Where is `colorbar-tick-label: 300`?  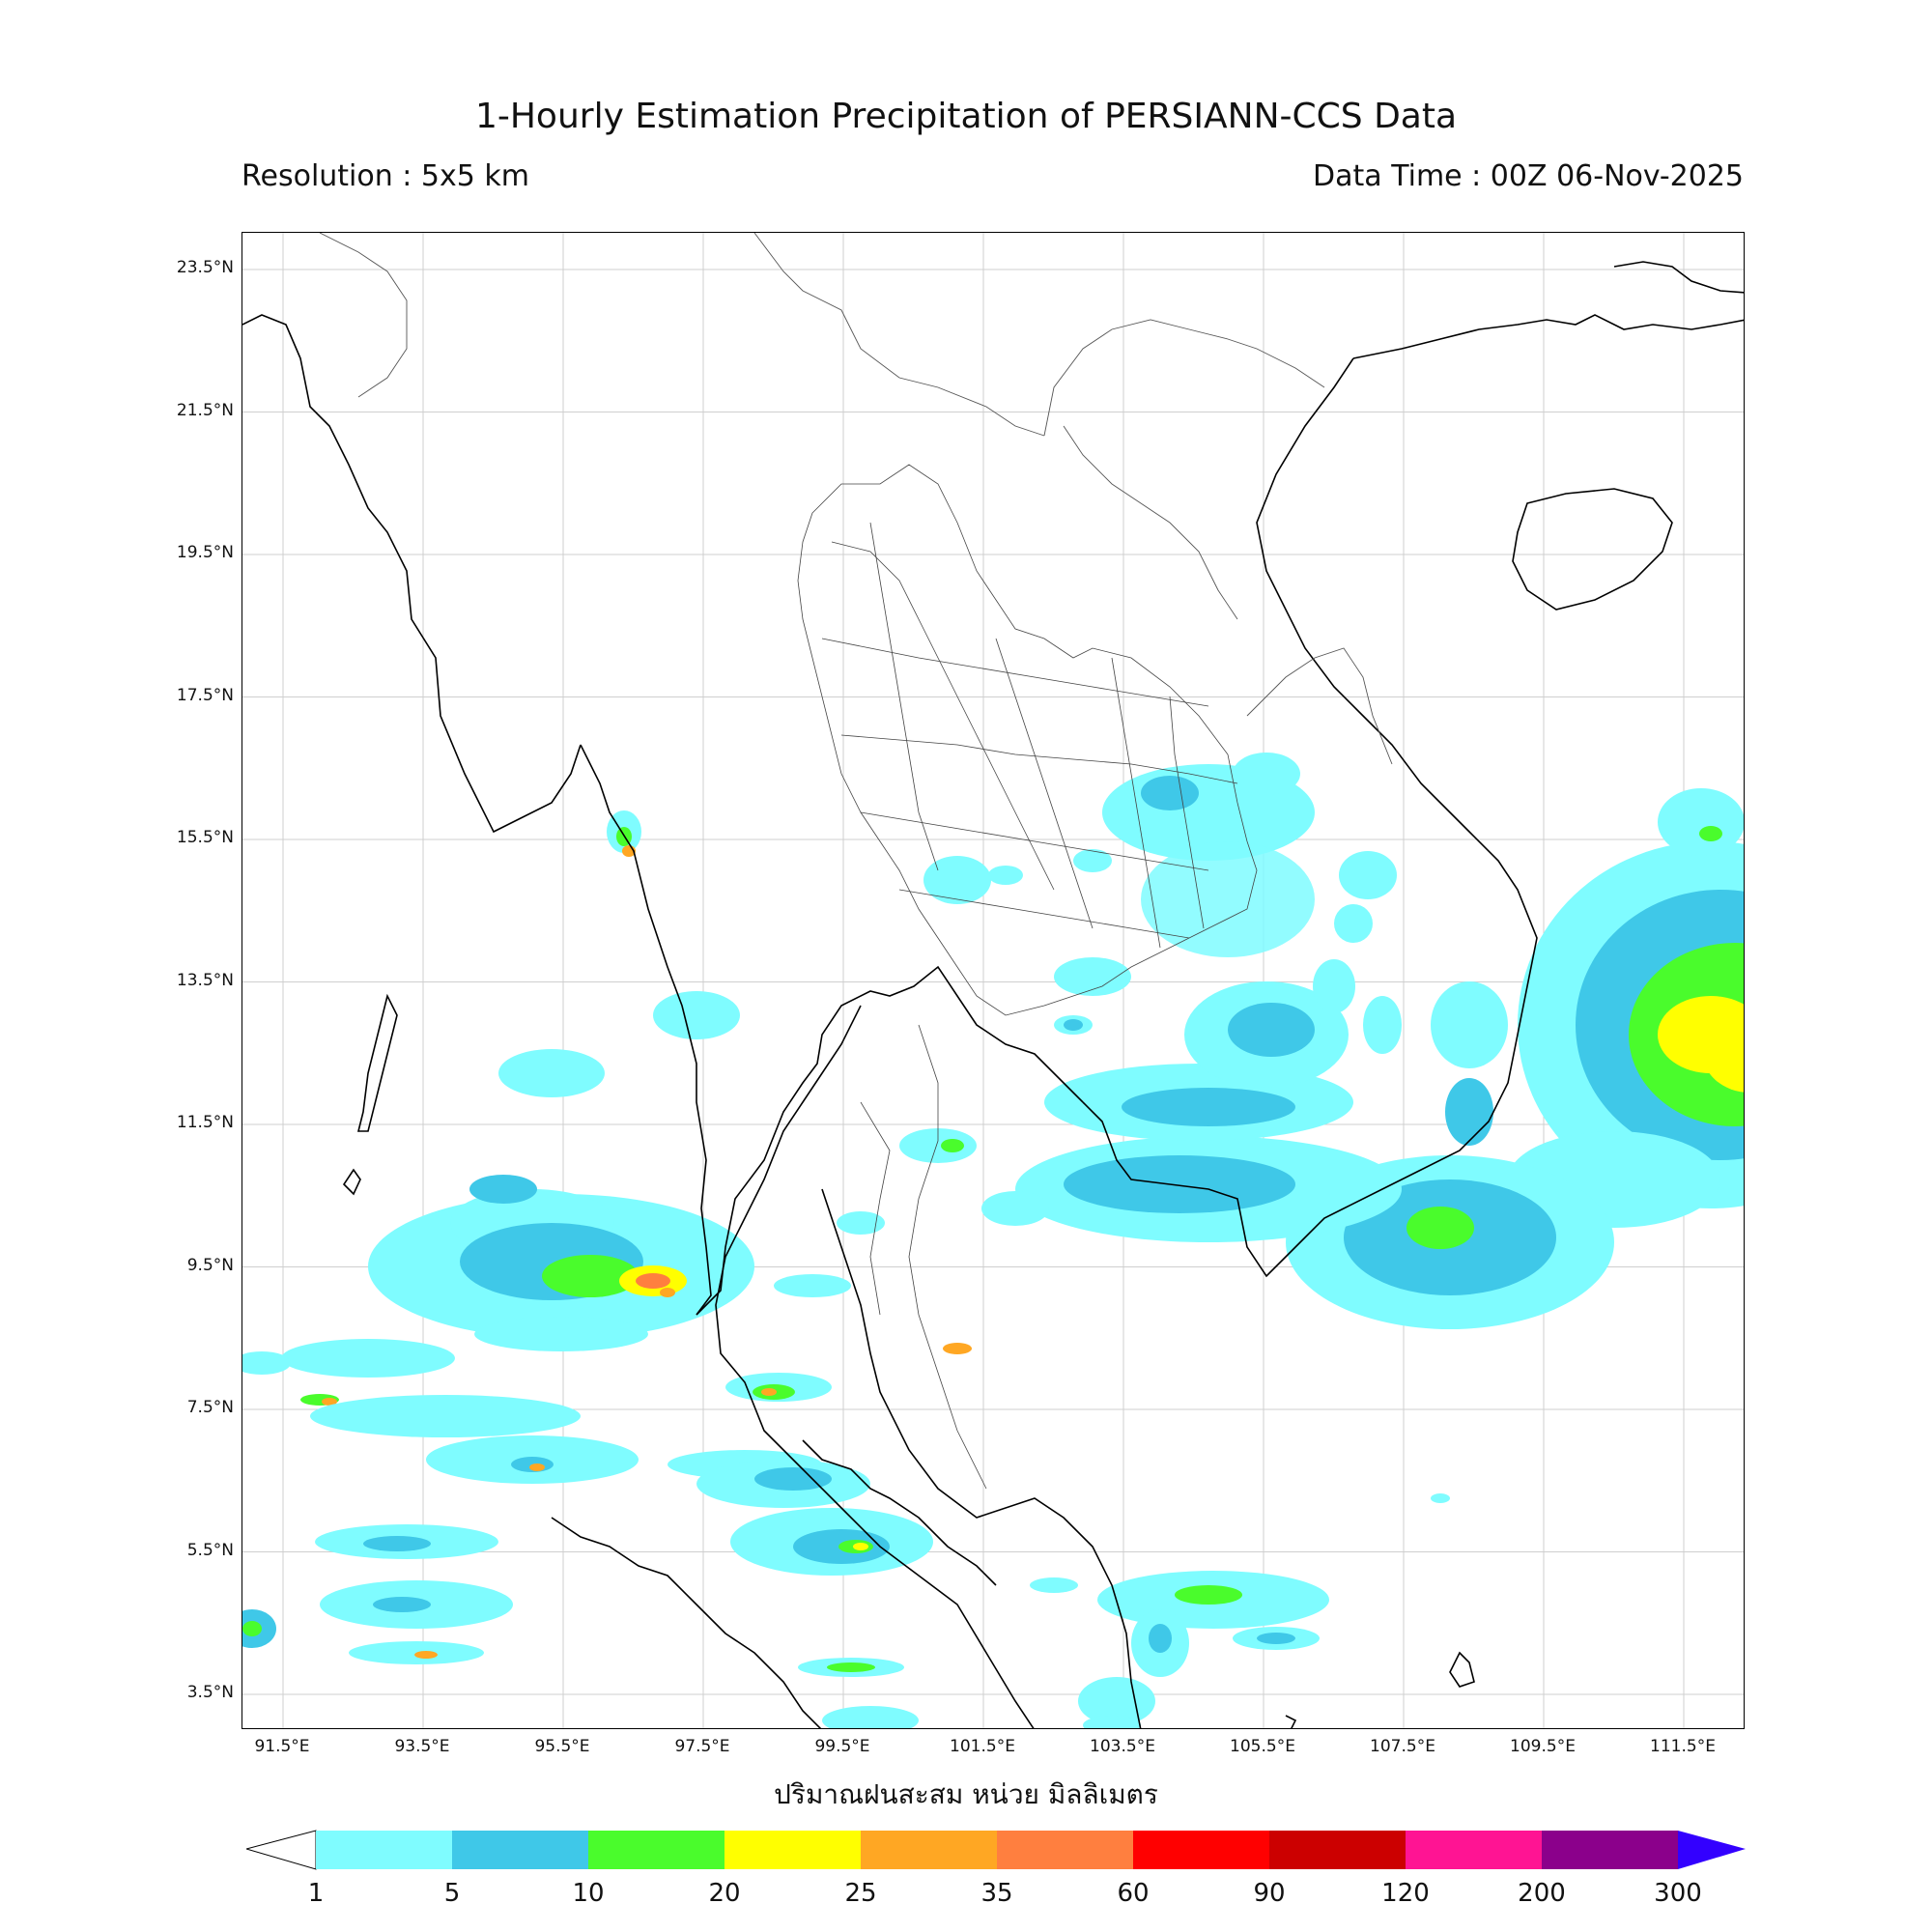
colorbar-tick-label: 300 is located at coordinates (1678, 1893).